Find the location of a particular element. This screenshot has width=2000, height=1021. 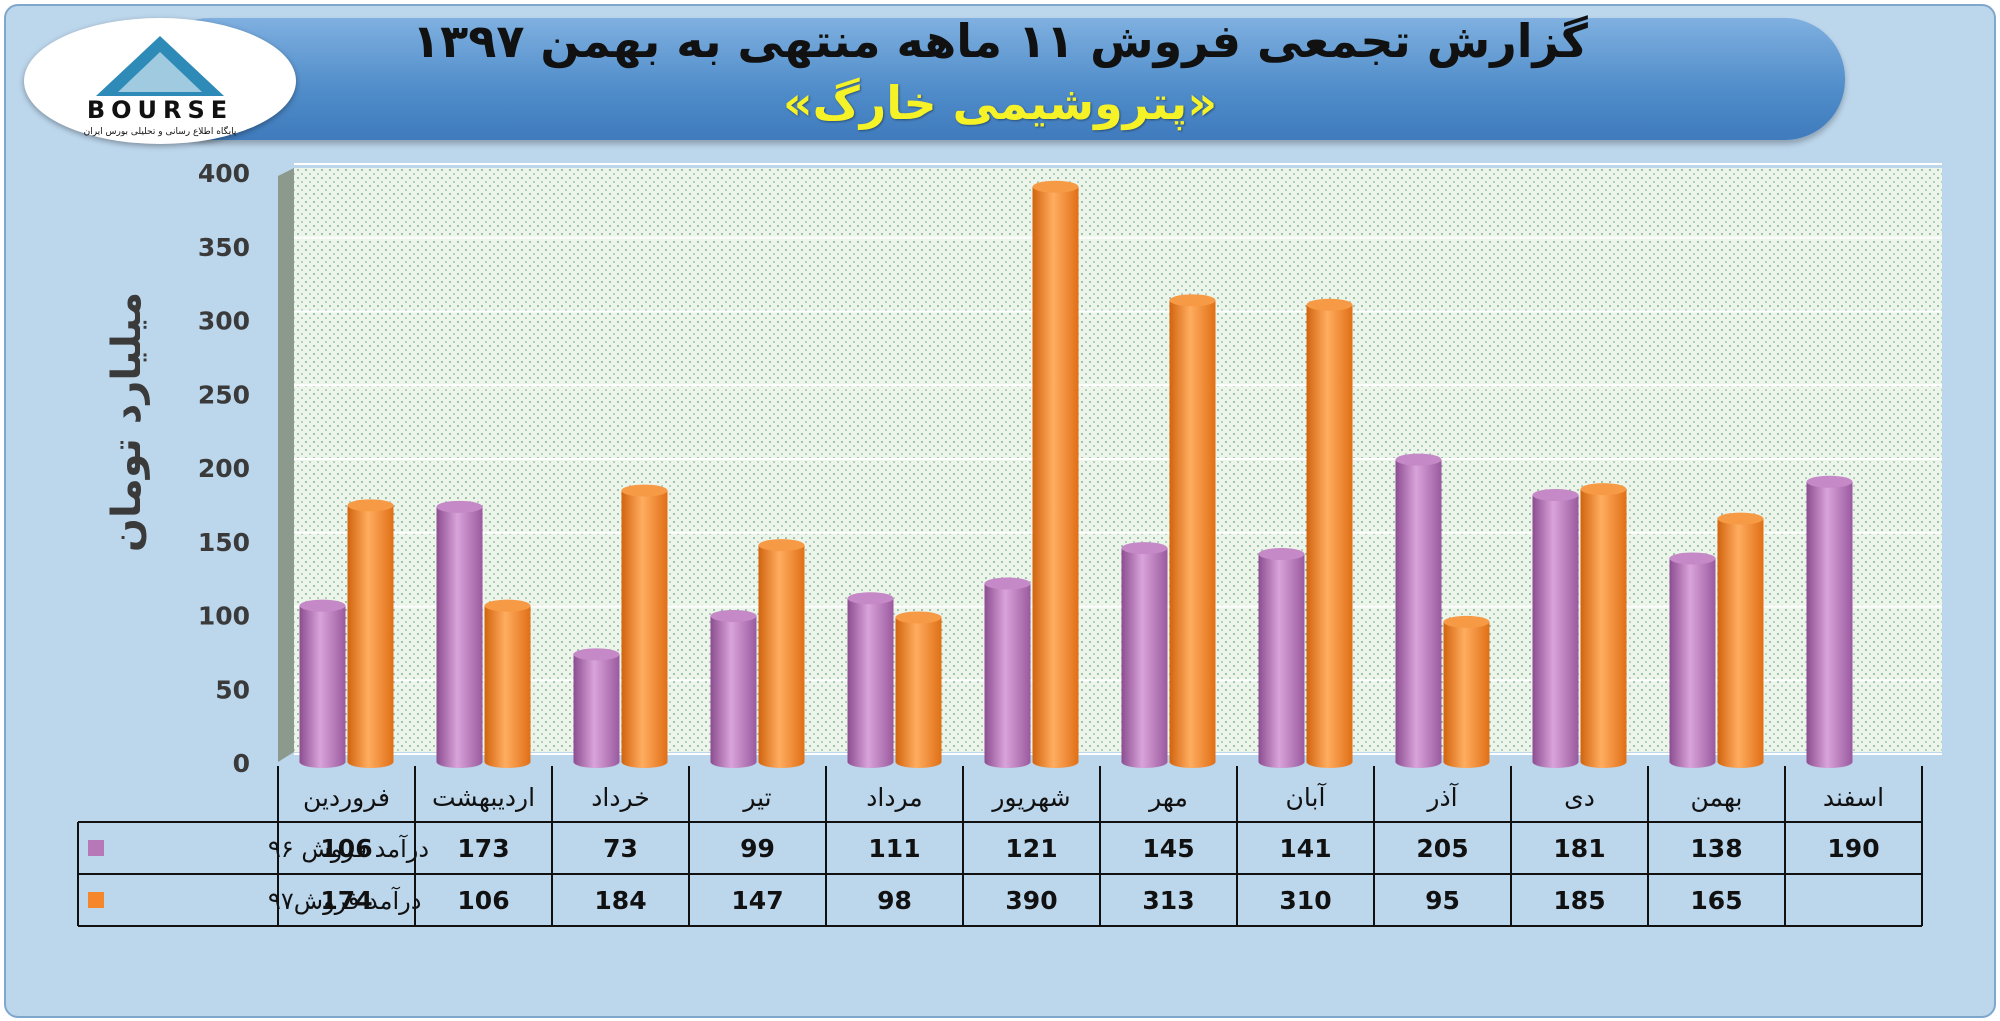

chart-subtitle: «پتروشیمی خارگ» is located at coordinates (1000, 103).